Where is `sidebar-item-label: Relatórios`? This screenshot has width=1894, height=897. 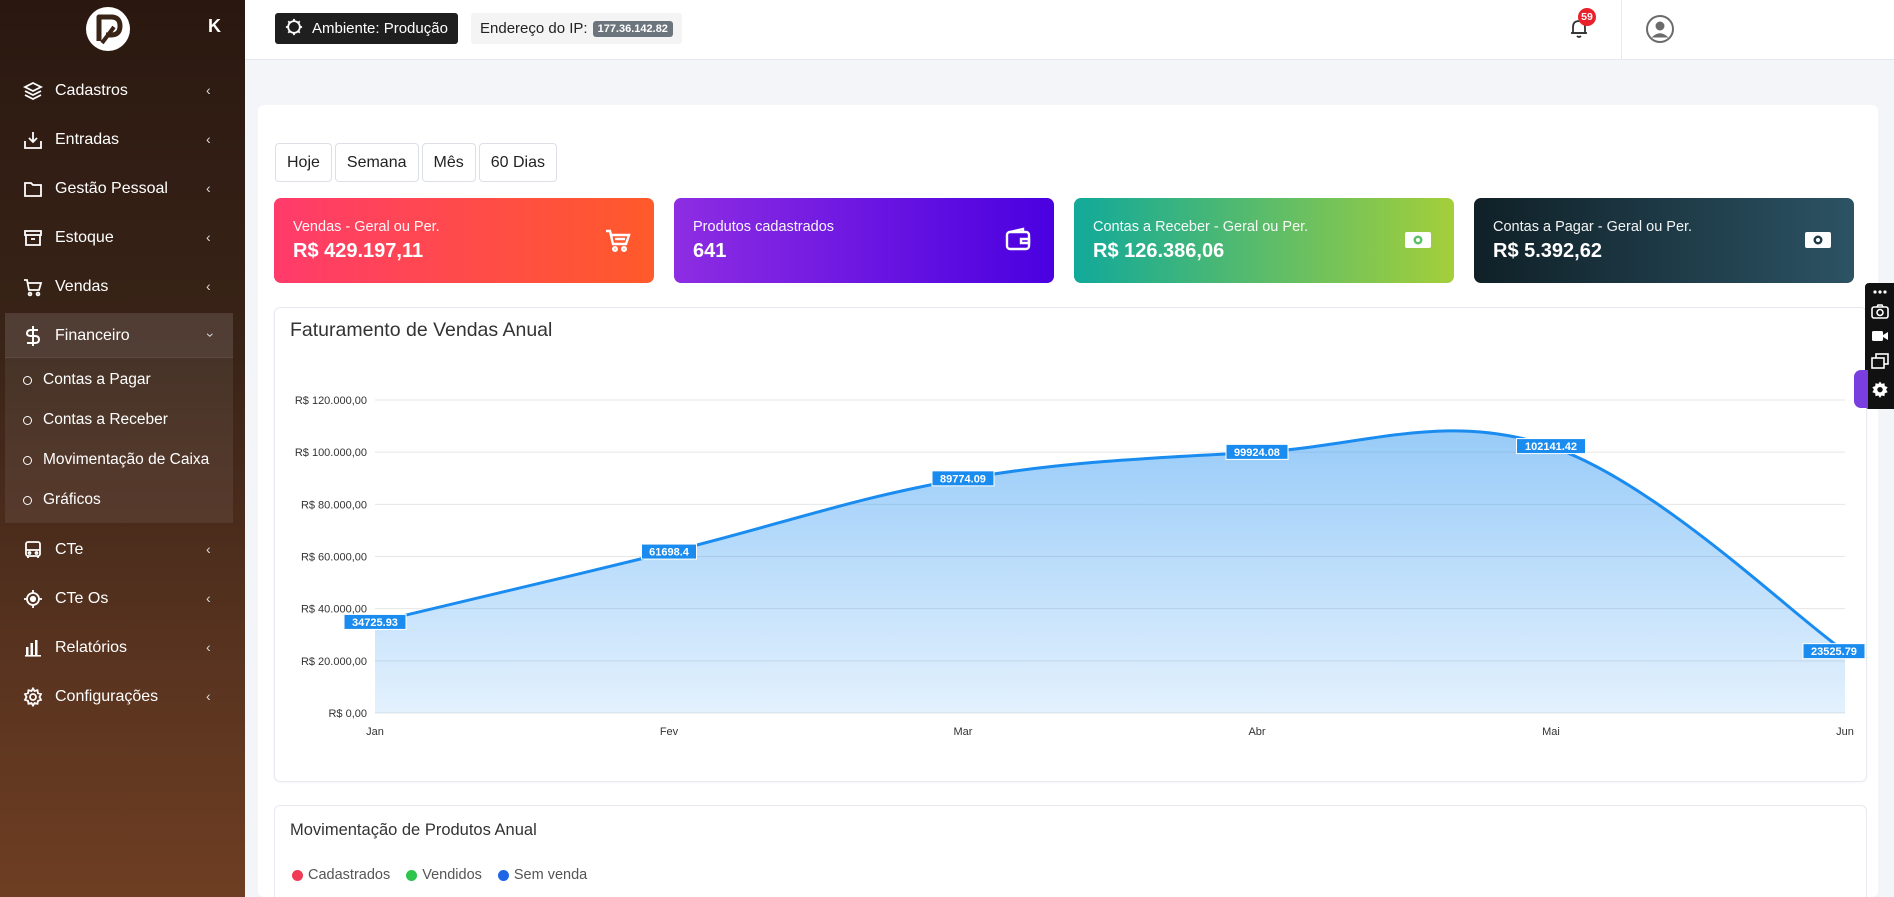
sidebar-item-label: Relatórios is located at coordinates (91, 647).